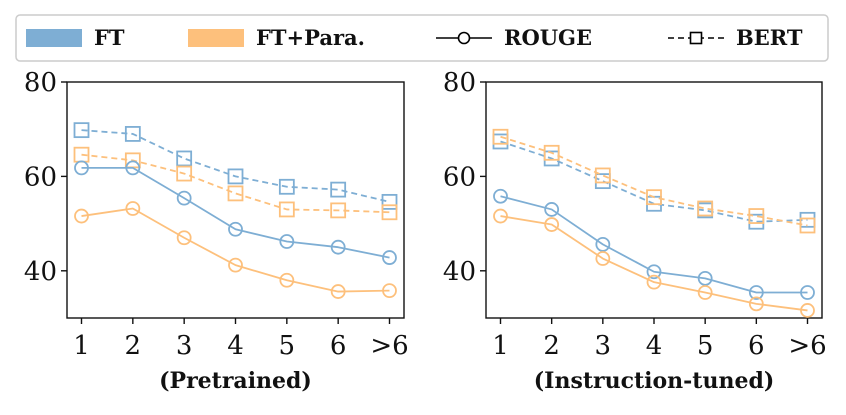  I want to click on legend-item-rouge: ROUGE, so click(514, 37).